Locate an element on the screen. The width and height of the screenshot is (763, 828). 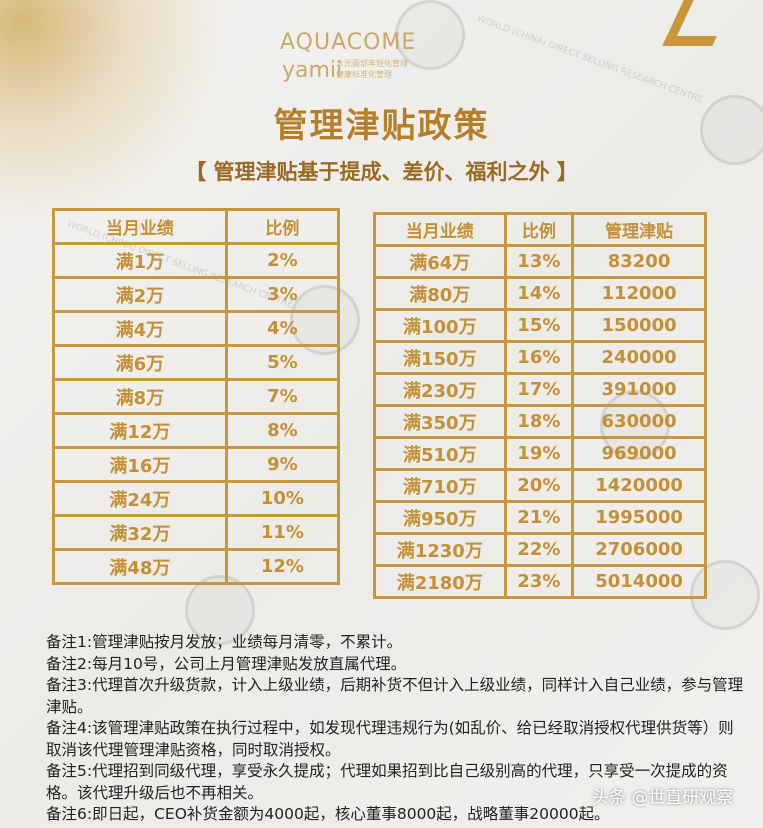
gold-ribbon-decoration is located at coordinates (698, 23).